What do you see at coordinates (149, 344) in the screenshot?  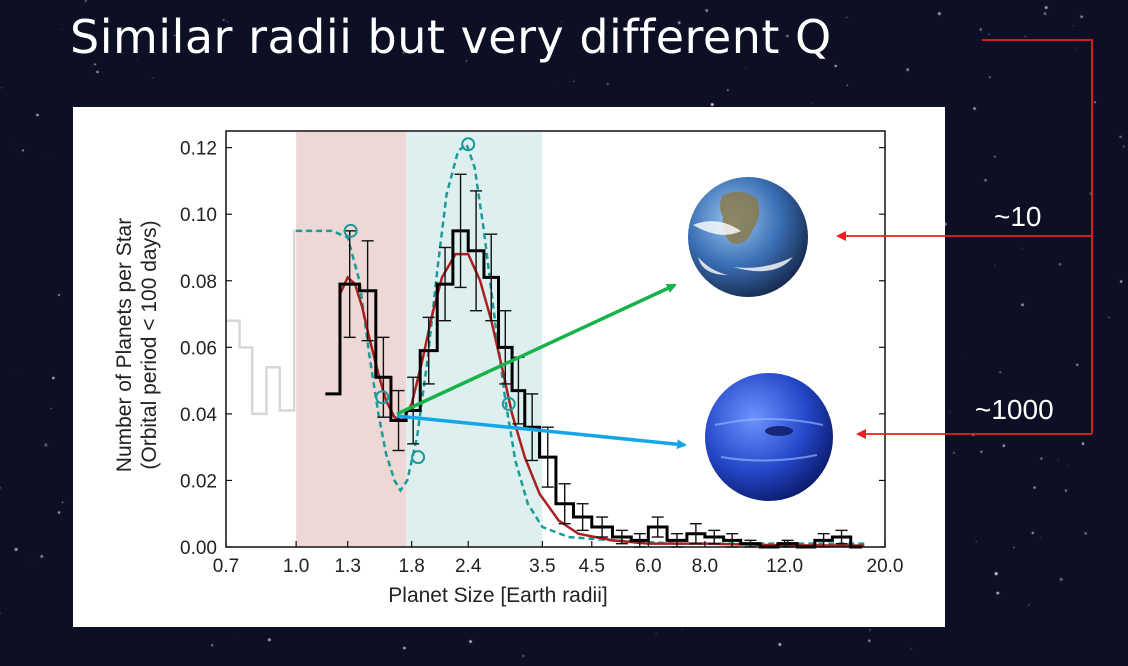 I see `y-axis-label-line2: (Orbital period < 100 days)` at bounding box center [149, 344].